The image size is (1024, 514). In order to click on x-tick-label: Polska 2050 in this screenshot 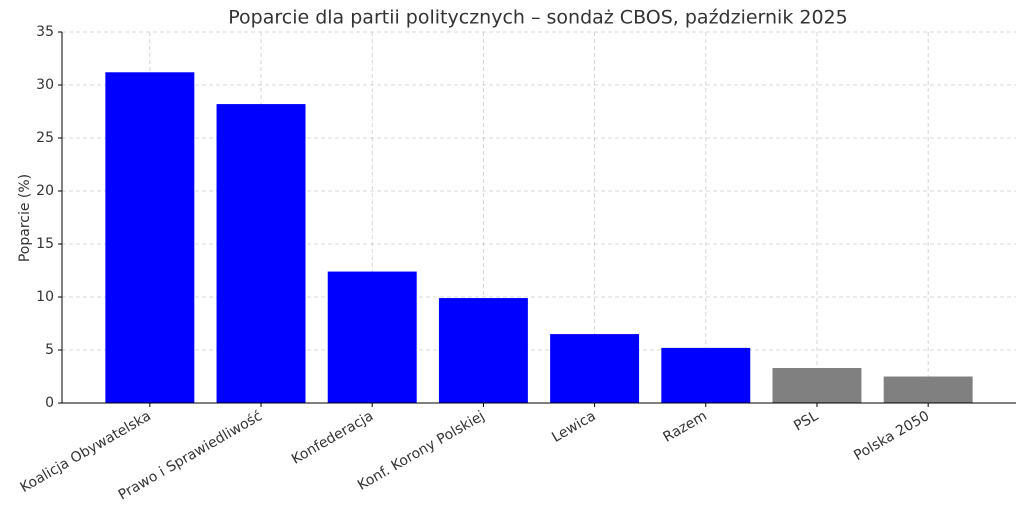, I will do `click(891, 436)`.